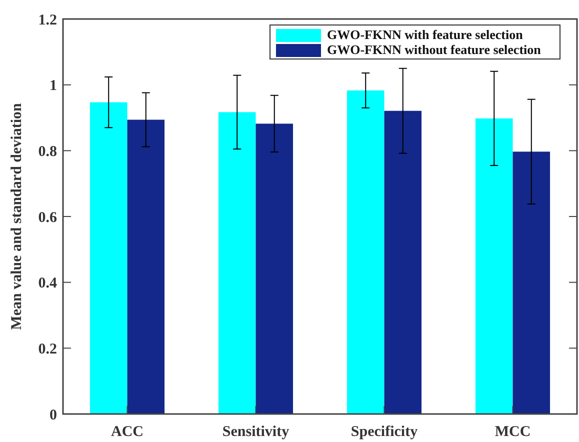  I want to click on legend-label: GWO-FKNN with feature selection, so click(425, 34).